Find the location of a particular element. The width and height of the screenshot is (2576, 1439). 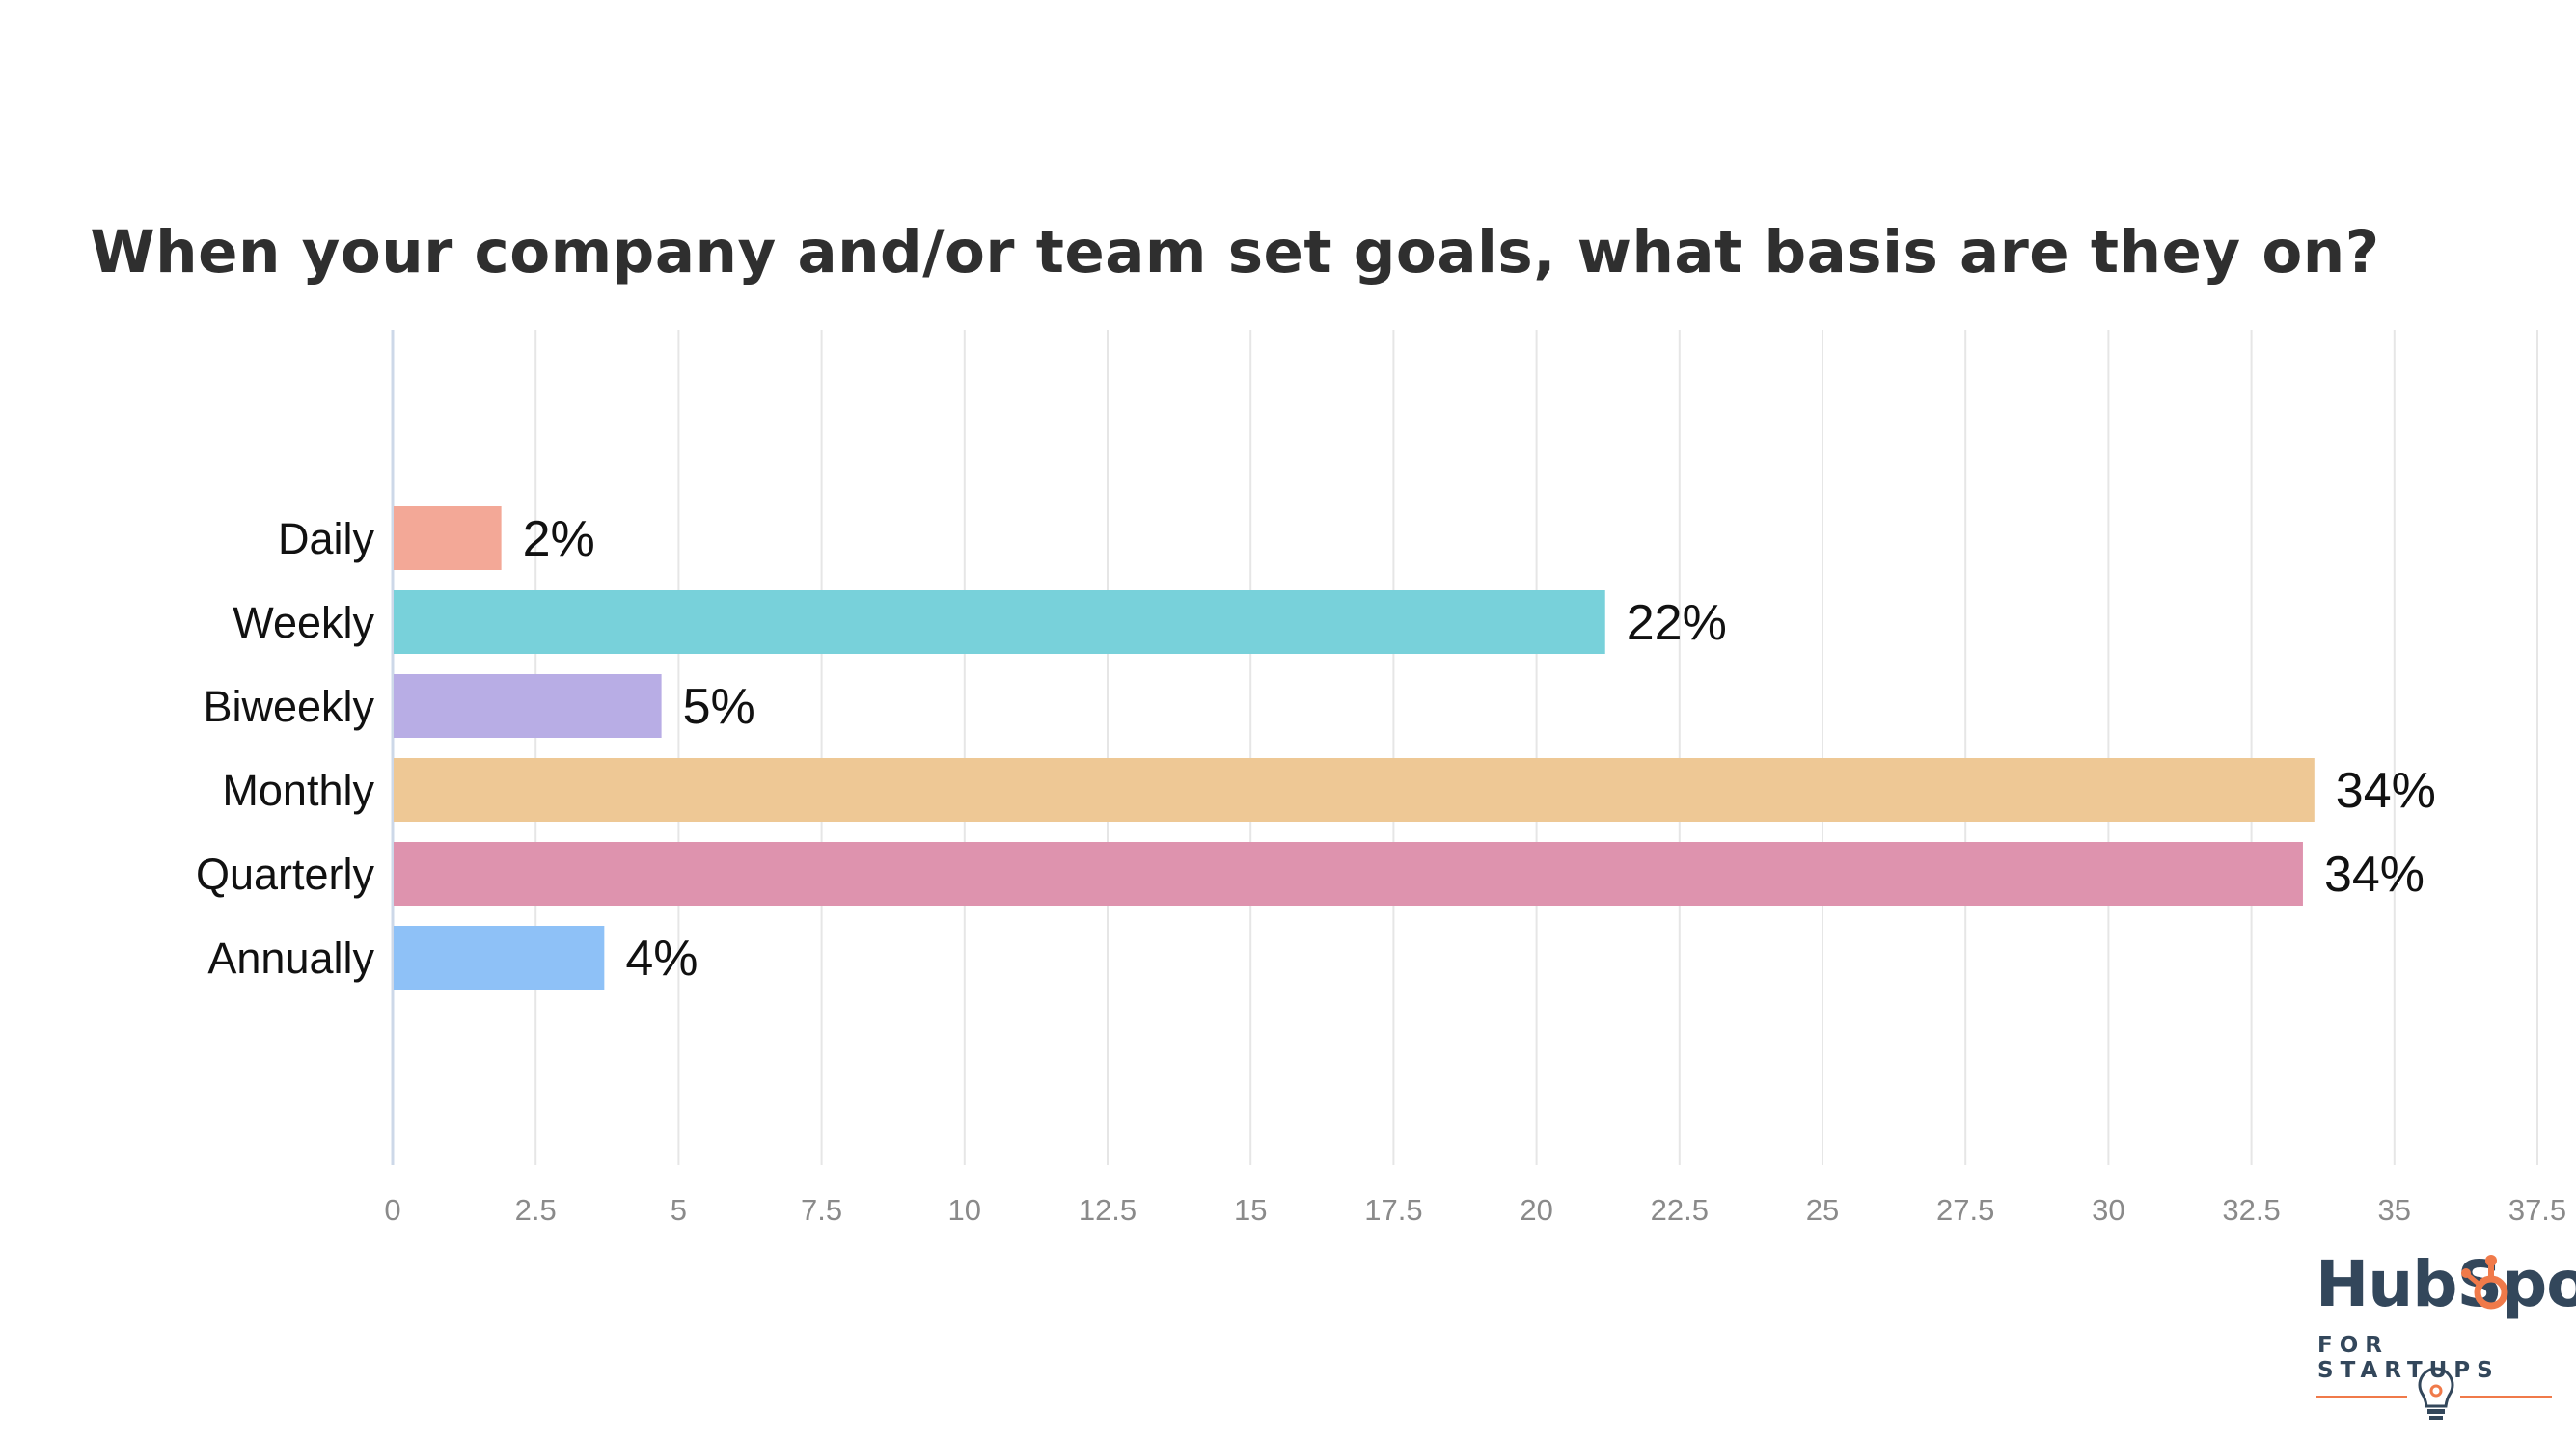

sprocket-icon is located at coordinates (2485, 1282).